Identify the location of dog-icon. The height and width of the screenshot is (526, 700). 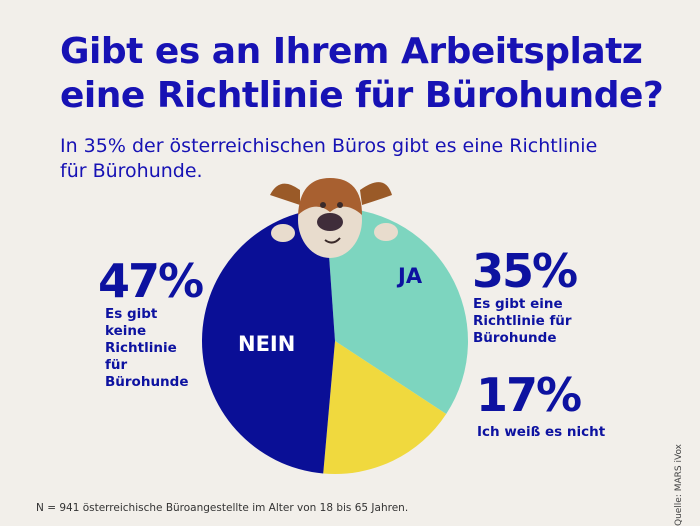
(334, 218).